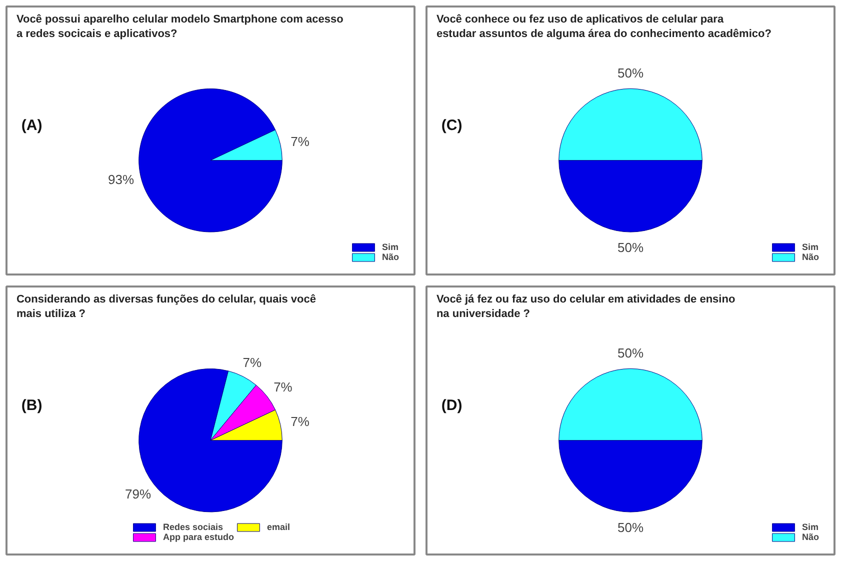  I want to click on text: (D), so click(451, 405).